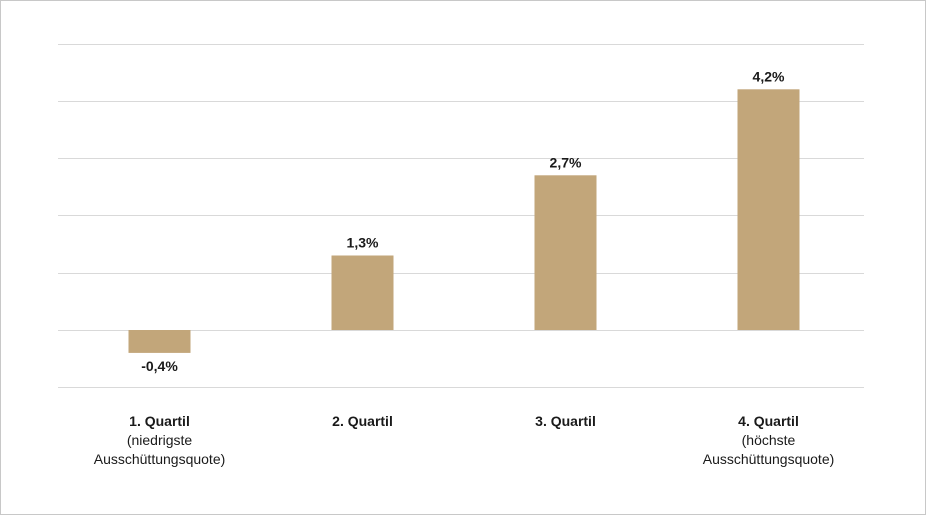  What do you see at coordinates (565, 421) in the screenshot?
I see `category-label: 3. Quartil` at bounding box center [565, 421].